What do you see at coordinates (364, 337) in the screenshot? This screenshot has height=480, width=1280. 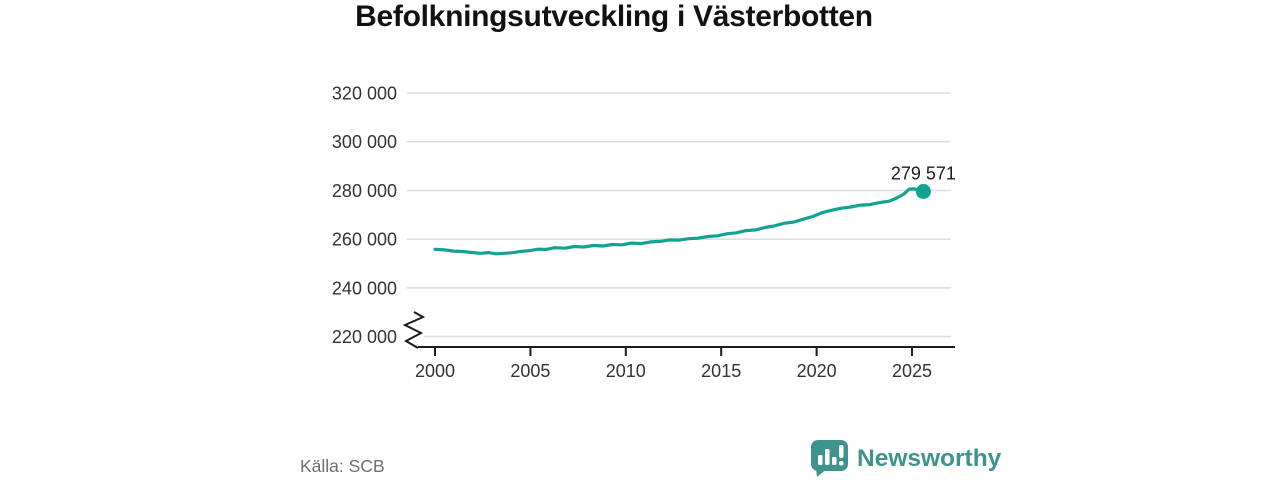 I see `y-tick-label: 220 000` at bounding box center [364, 337].